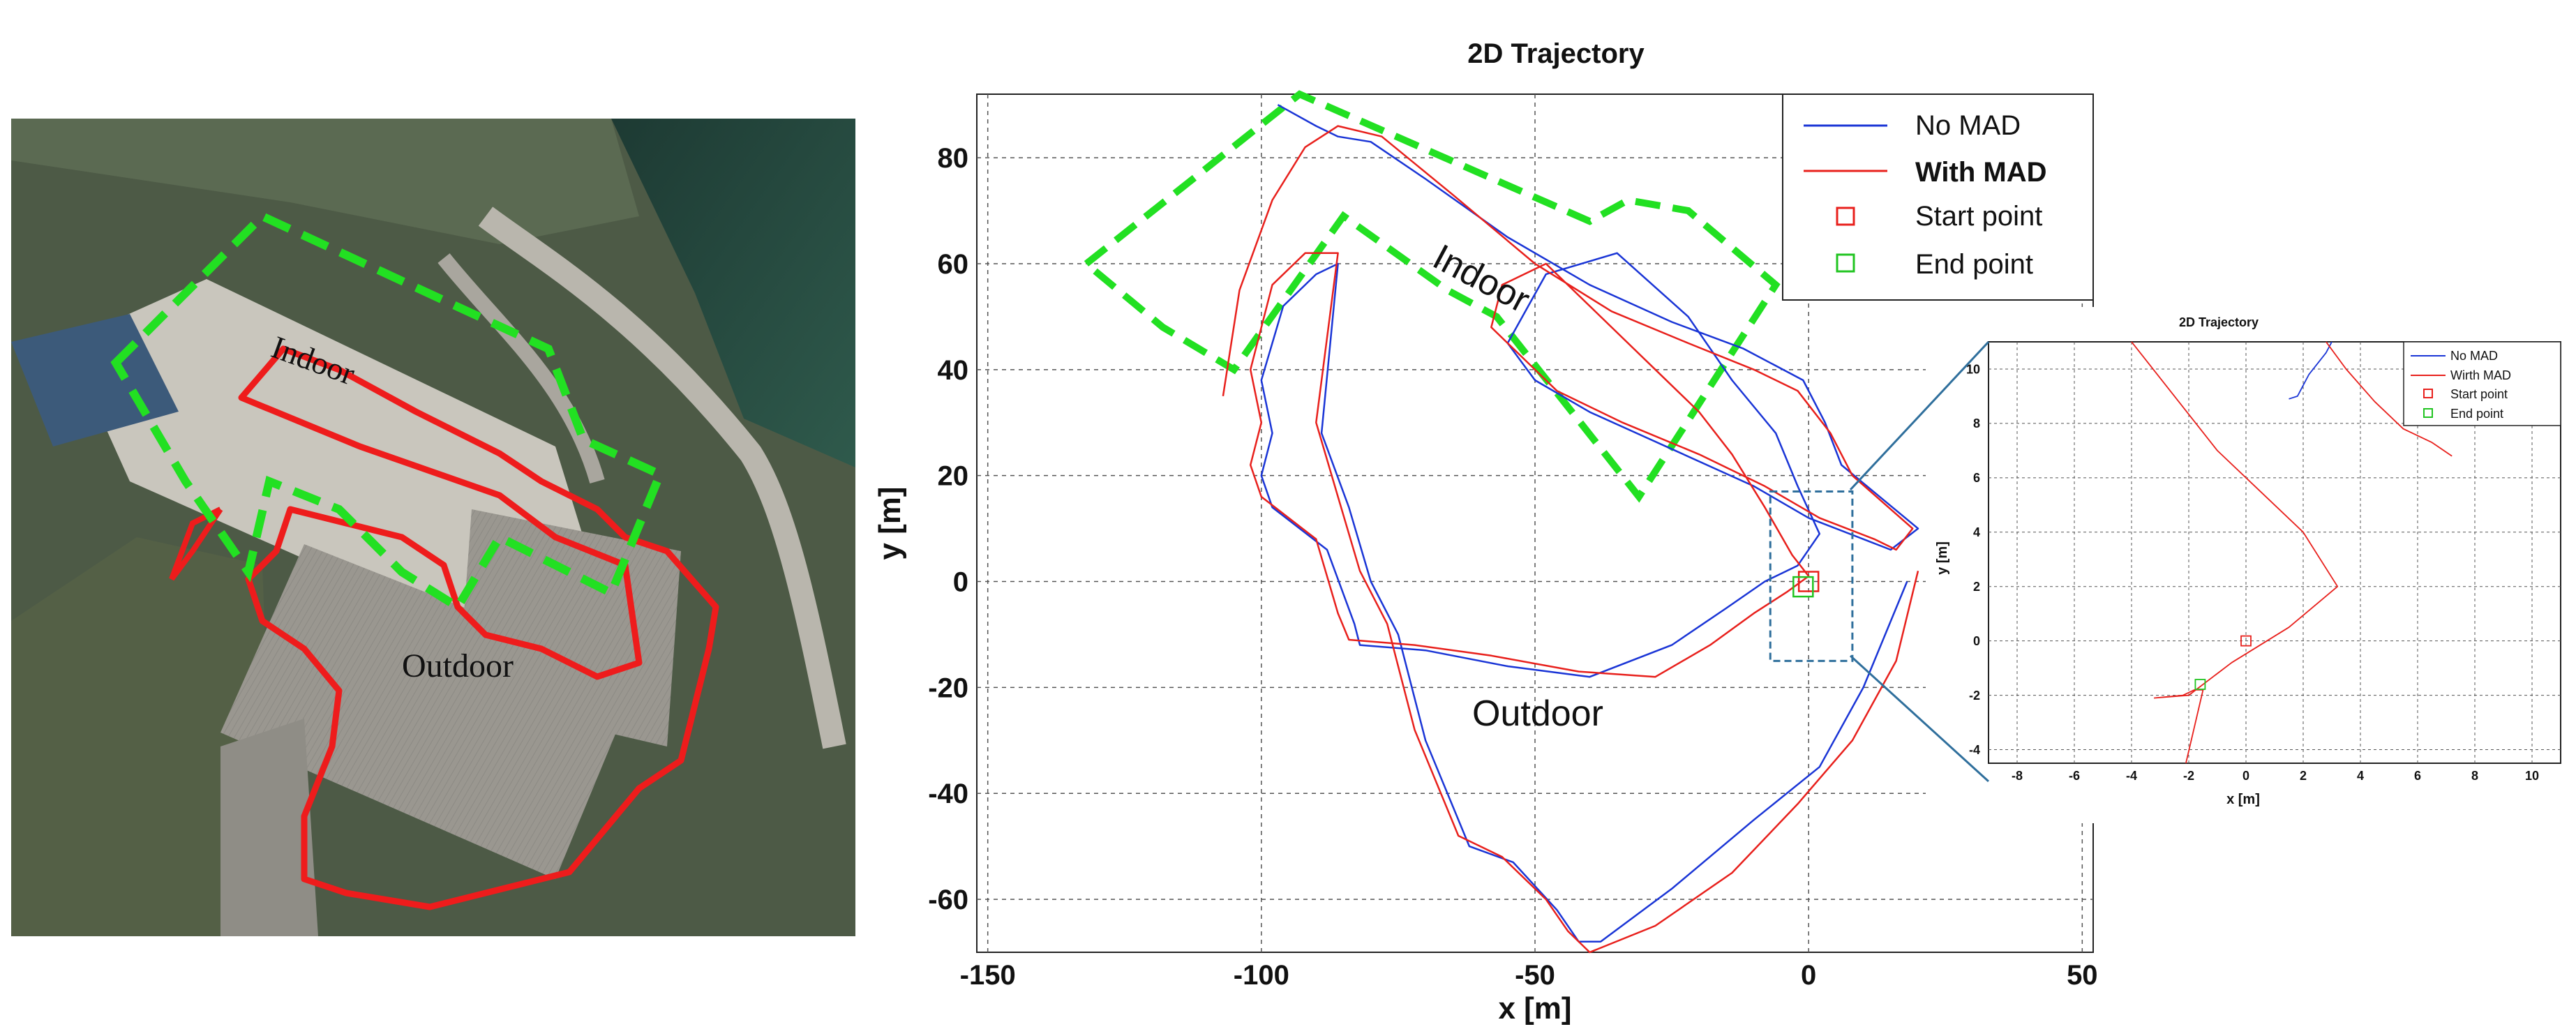 The image size is (2576, 1036). Describe the element at coordinates (1976, 587) in the screenshot. I see `inset-y-tick-label: 2` at that location.